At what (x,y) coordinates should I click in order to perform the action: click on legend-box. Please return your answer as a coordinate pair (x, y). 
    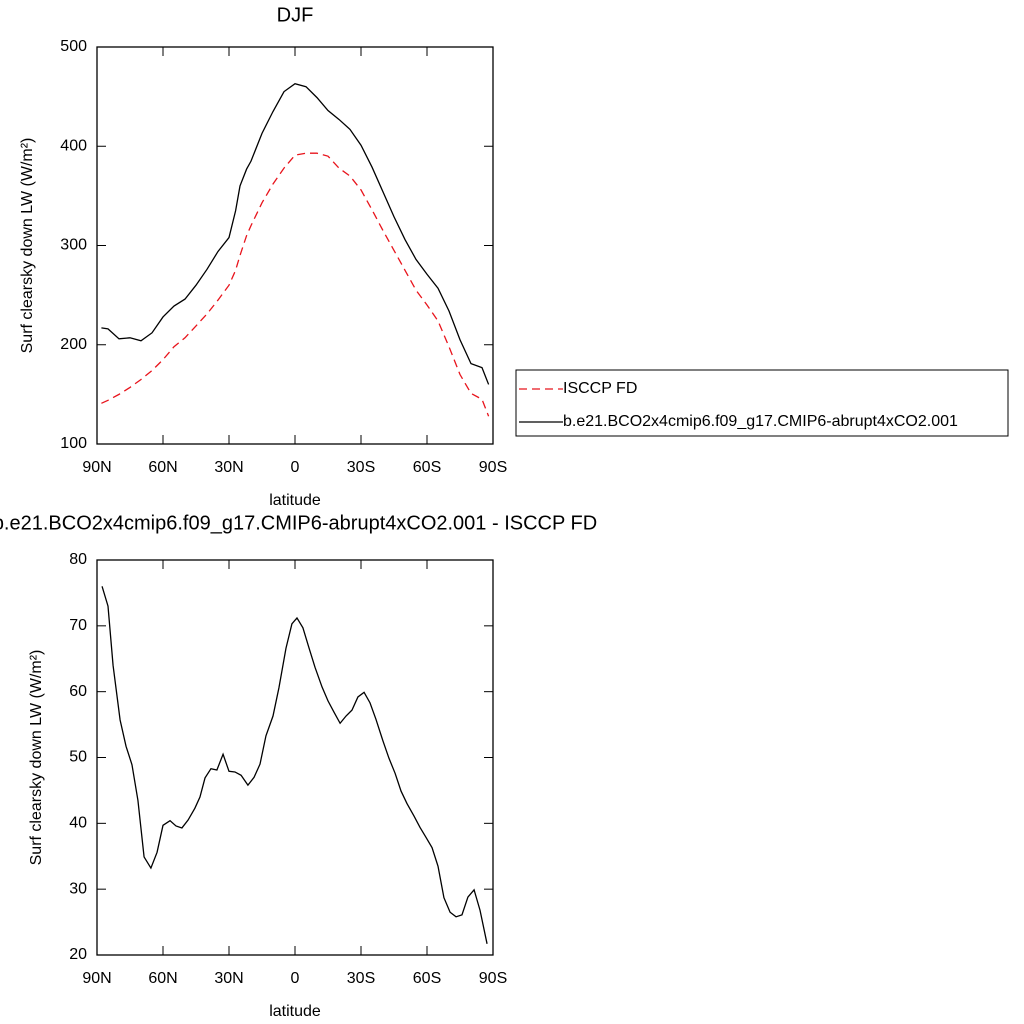
    Looking at the image, I should click on (762, 403).